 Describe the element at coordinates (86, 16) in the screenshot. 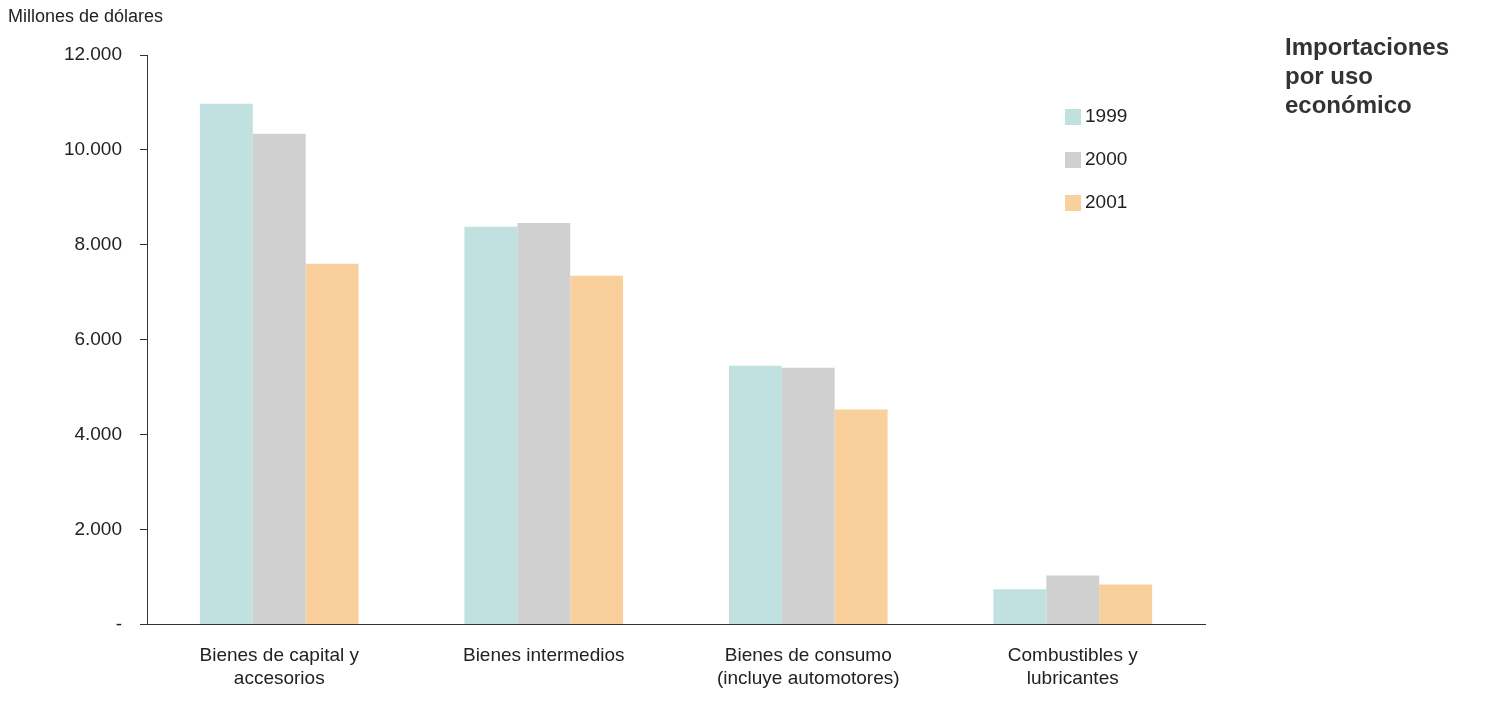

I see `y-axis-title: Millones de dólares` at that location.